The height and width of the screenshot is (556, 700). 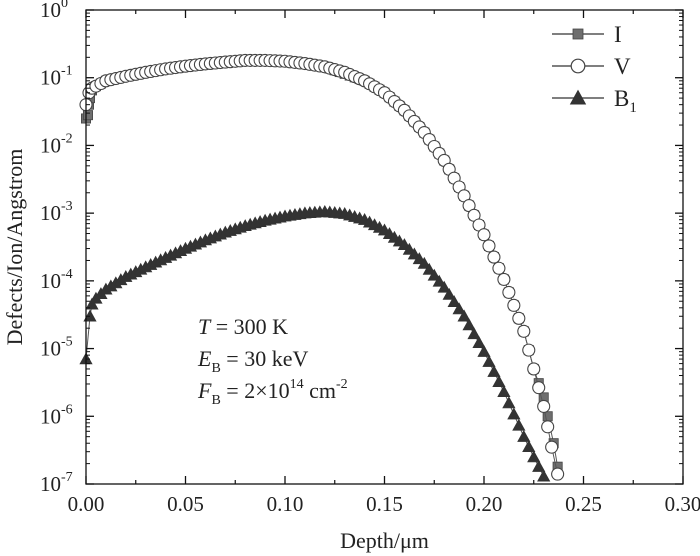 What do you see at coordinates (583, 504) in the screenshot?
I see `x-tick-label: 0.25` at bounding box center [583, 504].